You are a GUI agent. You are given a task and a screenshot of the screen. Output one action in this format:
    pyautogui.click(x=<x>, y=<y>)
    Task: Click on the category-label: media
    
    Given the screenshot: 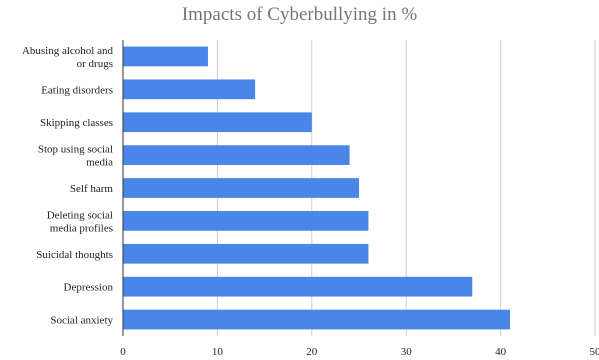 What is the action you would take?
    pyautogui.click(x=99, y=163)
    